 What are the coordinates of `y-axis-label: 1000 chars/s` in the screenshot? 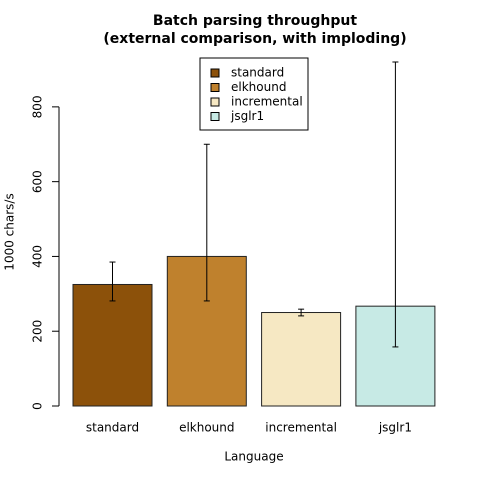 It's located at (10, 231).